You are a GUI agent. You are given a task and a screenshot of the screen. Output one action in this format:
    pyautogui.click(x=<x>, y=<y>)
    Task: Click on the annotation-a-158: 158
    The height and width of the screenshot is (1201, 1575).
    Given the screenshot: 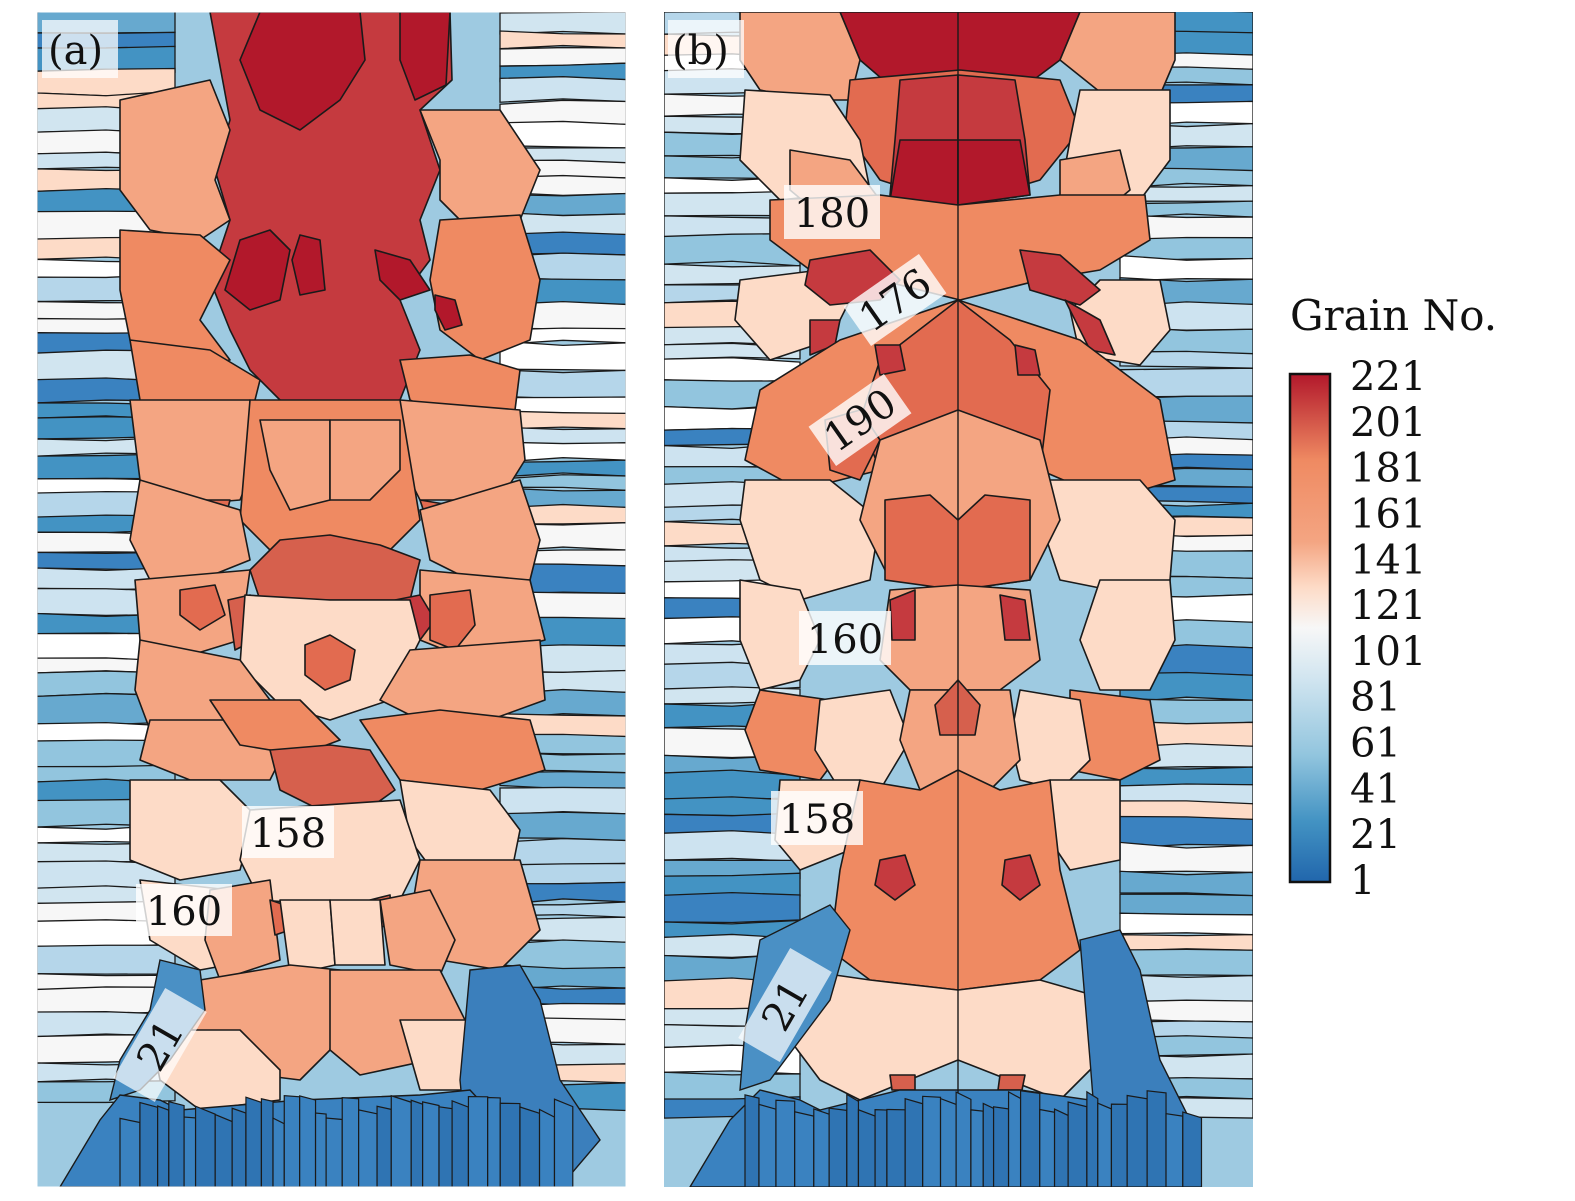 What is the action you would take?
    pyautogui.click(x=288, y=832)
    